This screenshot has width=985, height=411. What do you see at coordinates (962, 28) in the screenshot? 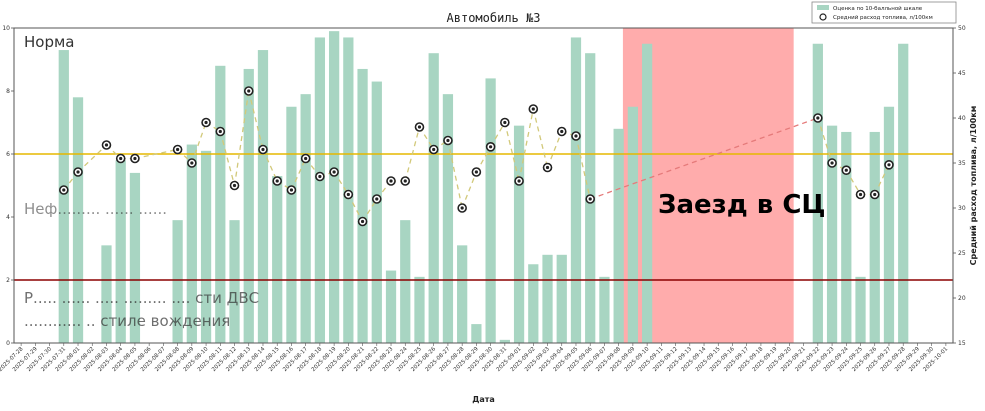
I see `right-tick-label: 50` at bounding box center [962, 28].